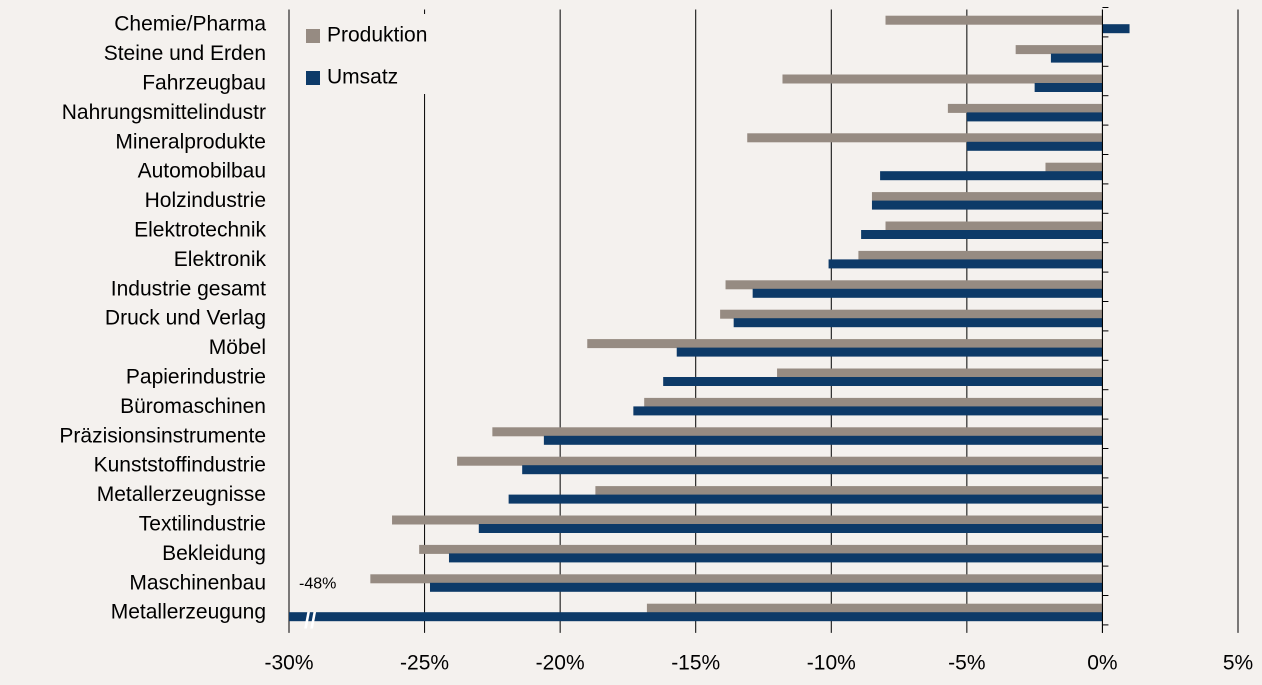 The image size is (1262, 685). What do you see at coordinates (831, 663) in the screenshot?
I see `x-tick-label: -10%` at bounding box center [831, 663].